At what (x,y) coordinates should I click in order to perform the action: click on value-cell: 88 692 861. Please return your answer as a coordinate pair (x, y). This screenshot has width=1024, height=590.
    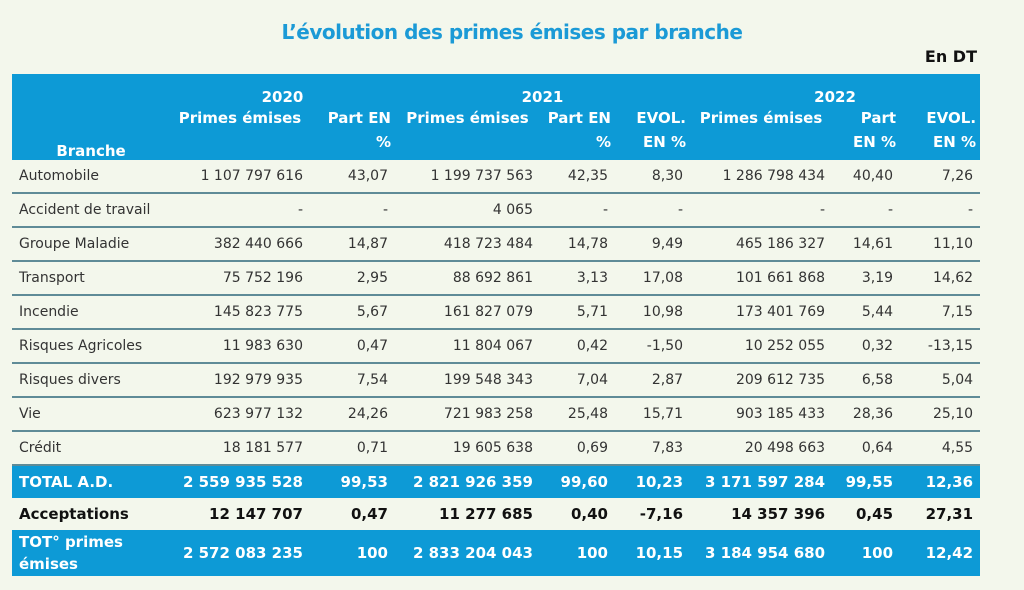
    Looking at the image, I should click on (467, 278).